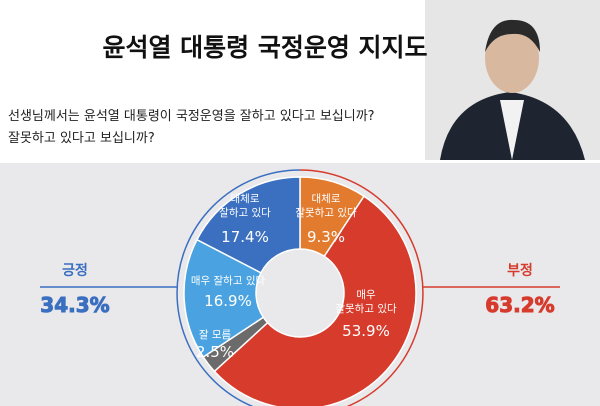 This screenshot has height=406, width=600. Describe the element at coordinates (366, 331) in the screenshot. I see `value-label: 53.9%` at that location.